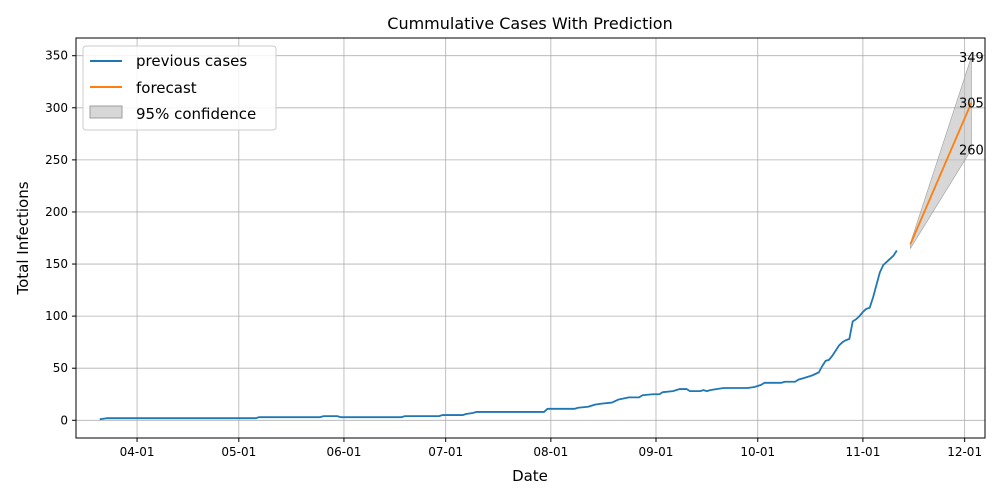  I want to click on legend-label-previous-cases: previous cases, so click(191, 61).